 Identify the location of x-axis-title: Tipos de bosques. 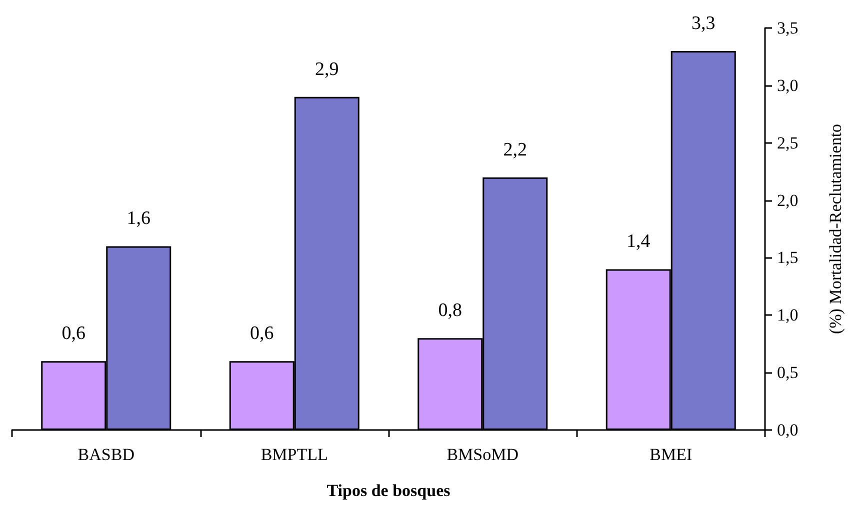
(388, 490).